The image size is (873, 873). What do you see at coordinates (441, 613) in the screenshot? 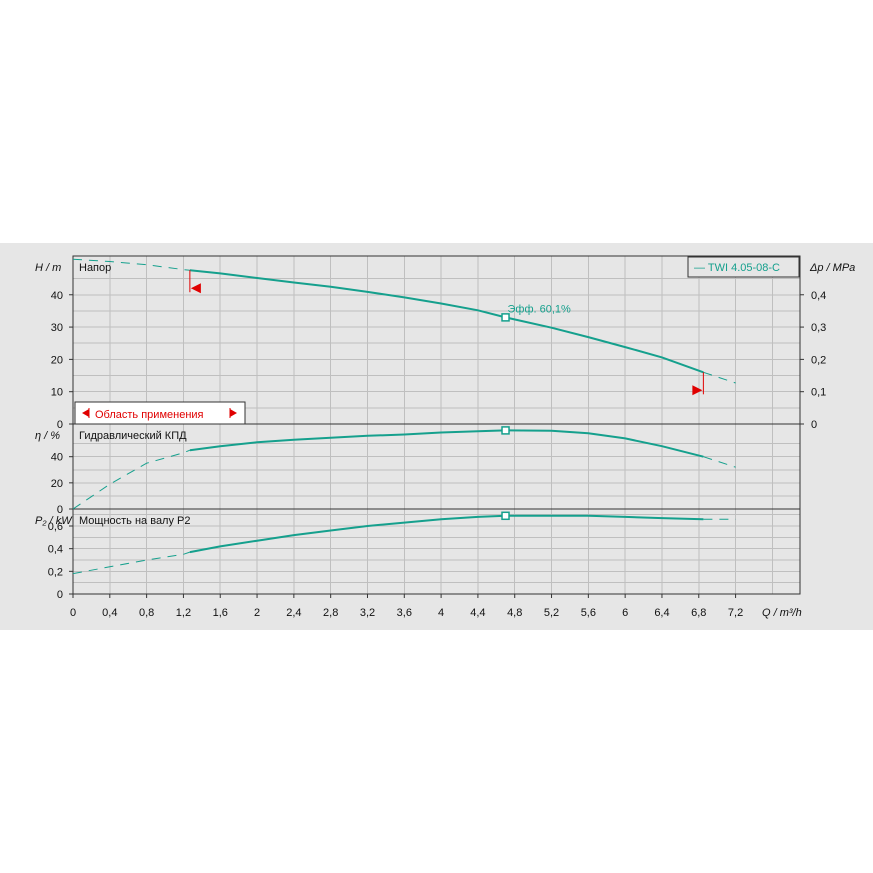
I see `x-tick-label: 4` at bounding box center [441, 613].